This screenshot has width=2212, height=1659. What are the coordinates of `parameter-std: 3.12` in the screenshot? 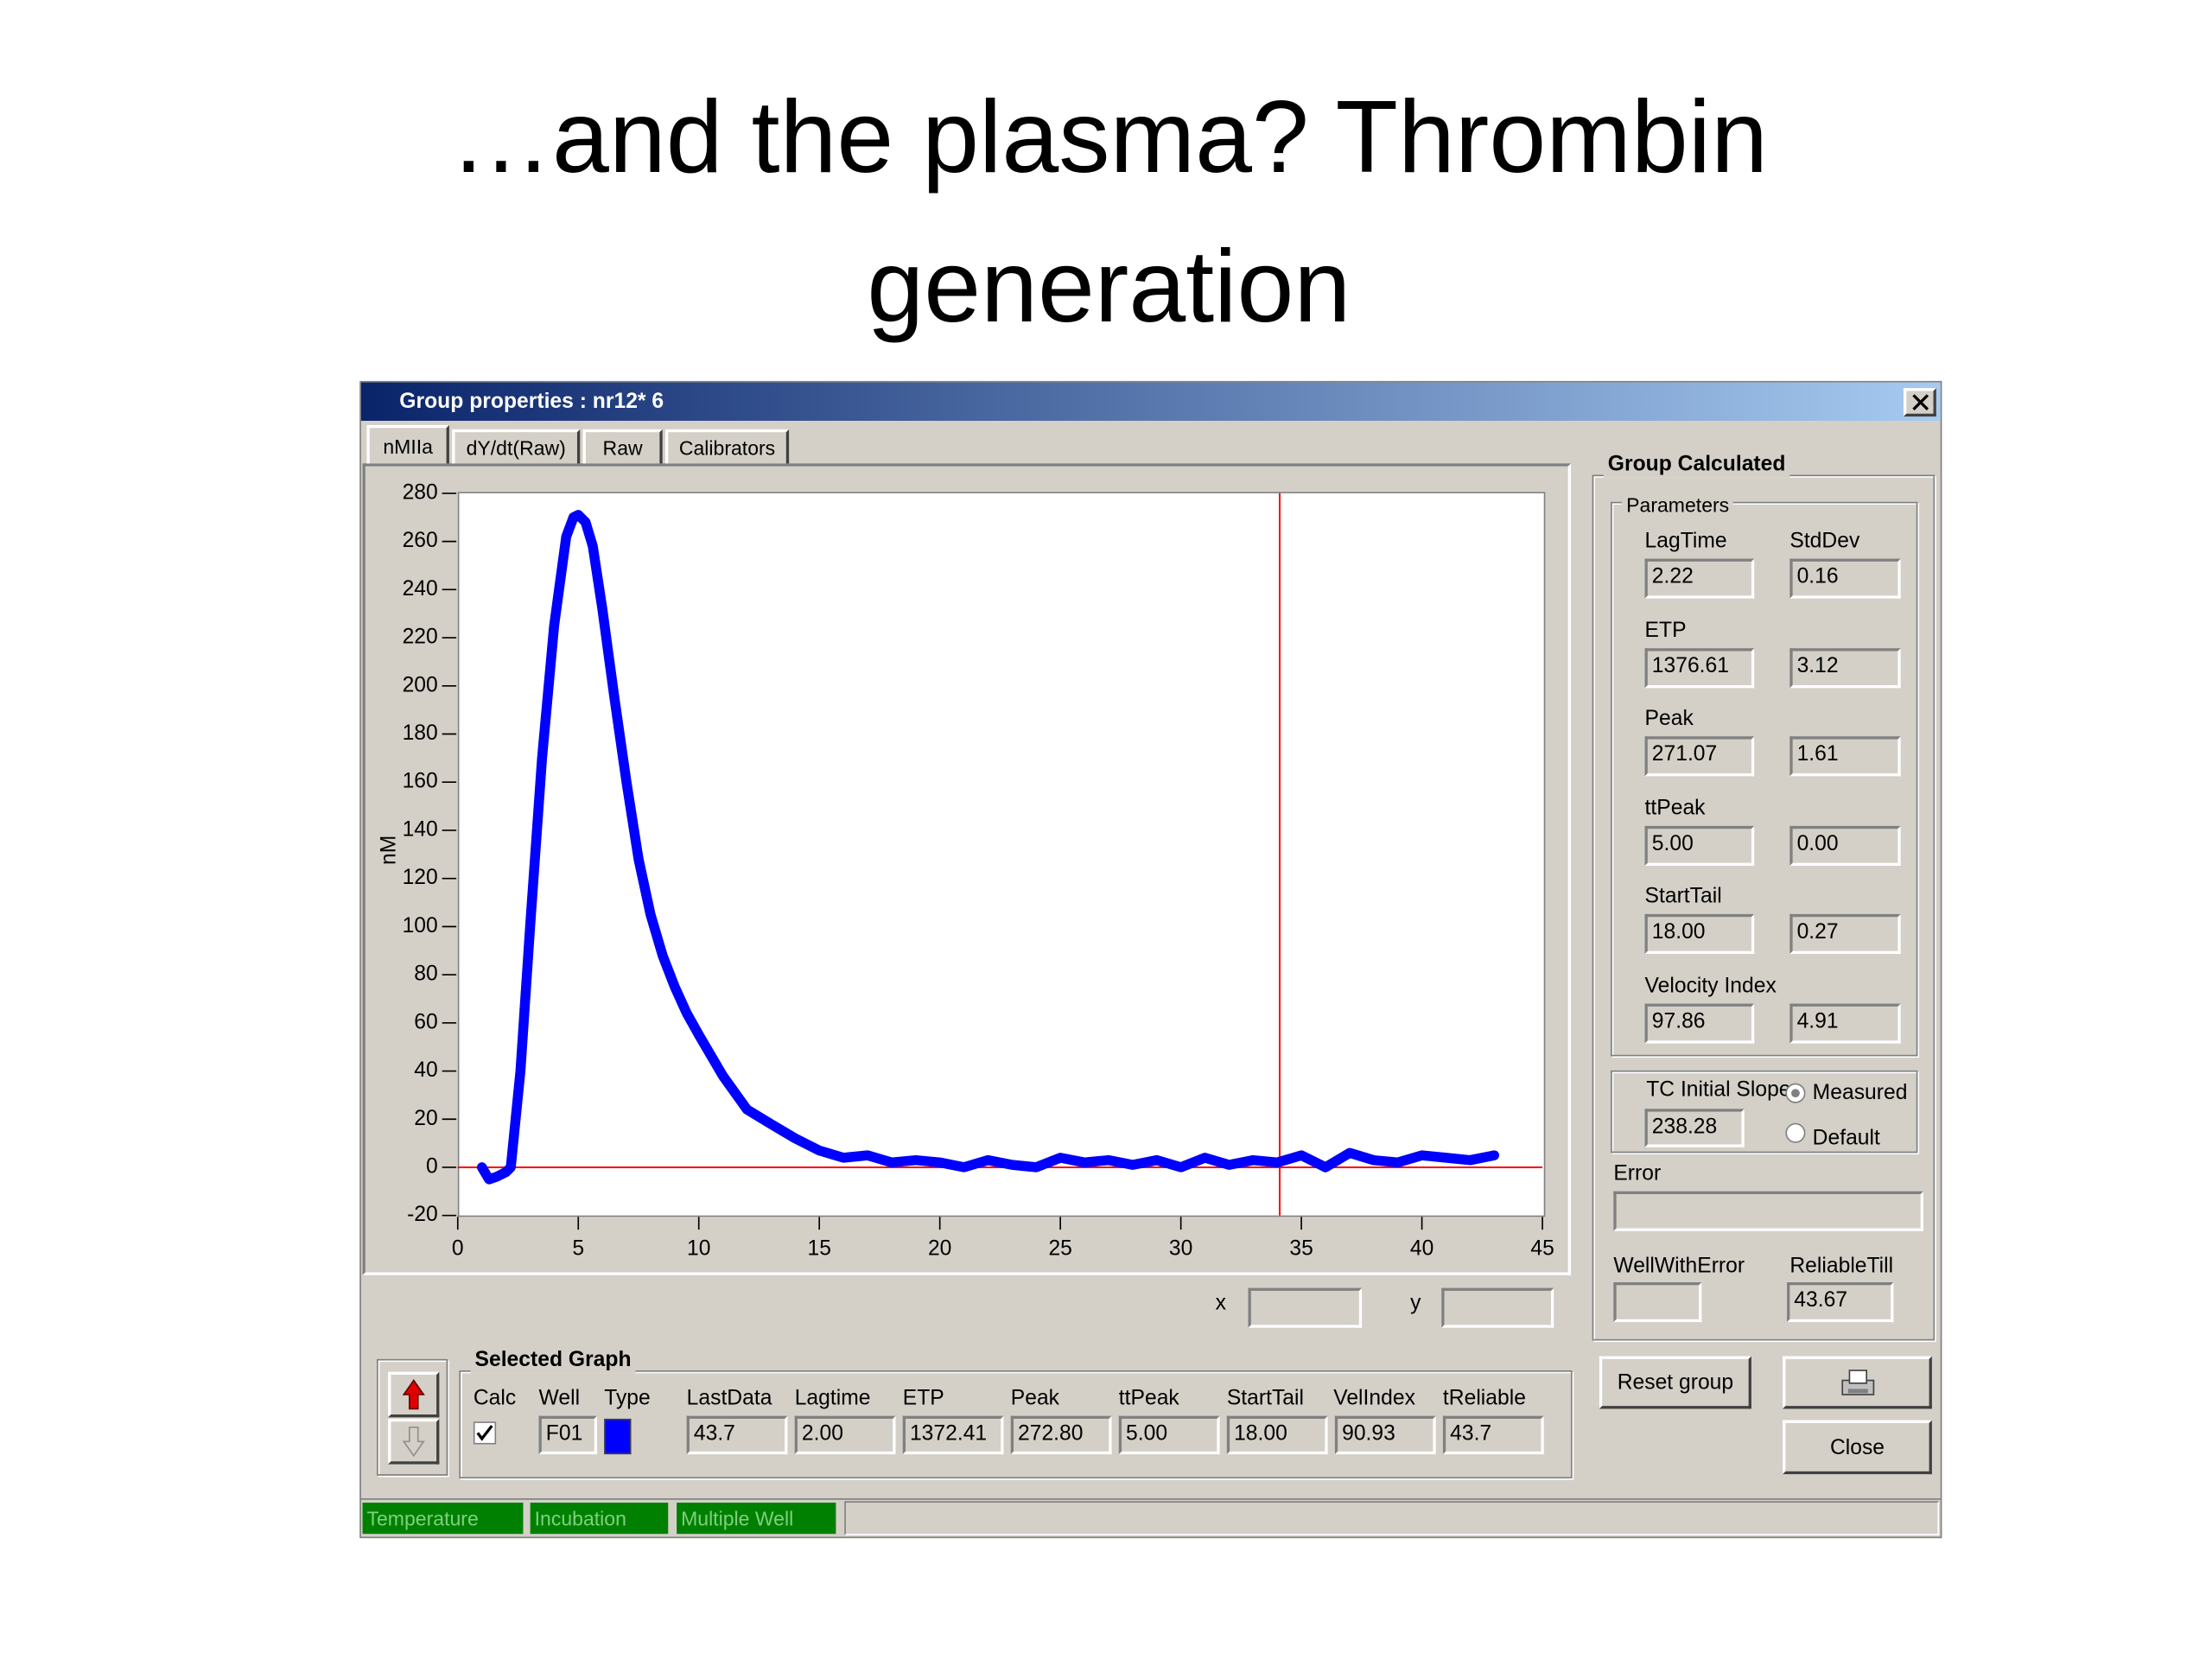 It's located at (1845, 667).